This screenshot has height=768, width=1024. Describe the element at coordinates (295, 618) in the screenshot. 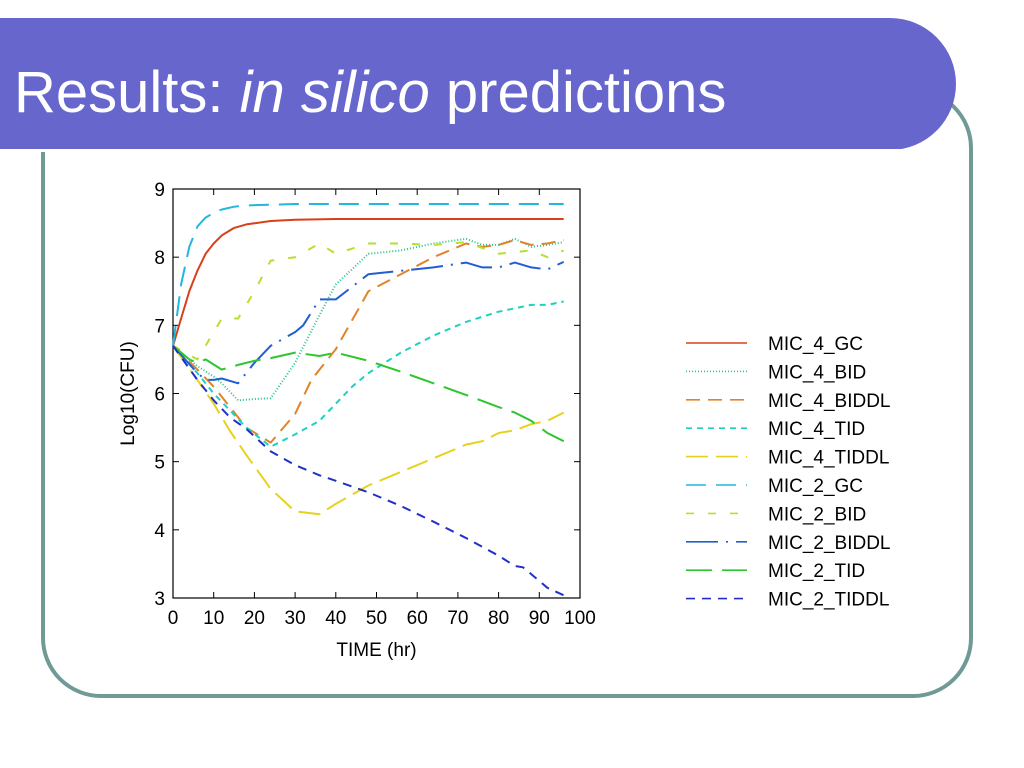

I see `x-tick-label: 30` at that location.